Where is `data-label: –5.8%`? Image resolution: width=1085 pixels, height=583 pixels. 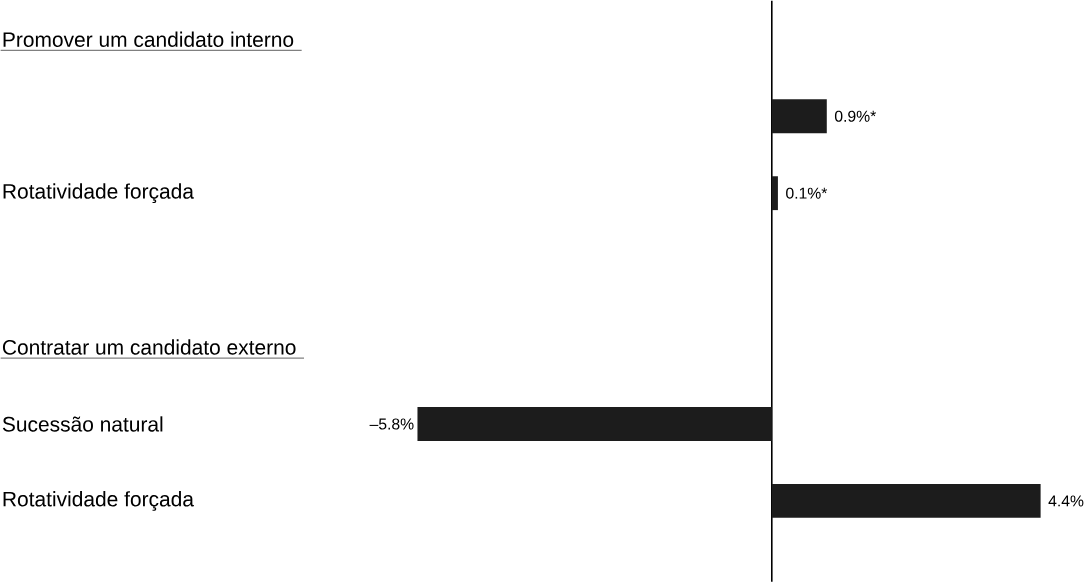 data-label: –5.8% is located at coordinates (391, 424).